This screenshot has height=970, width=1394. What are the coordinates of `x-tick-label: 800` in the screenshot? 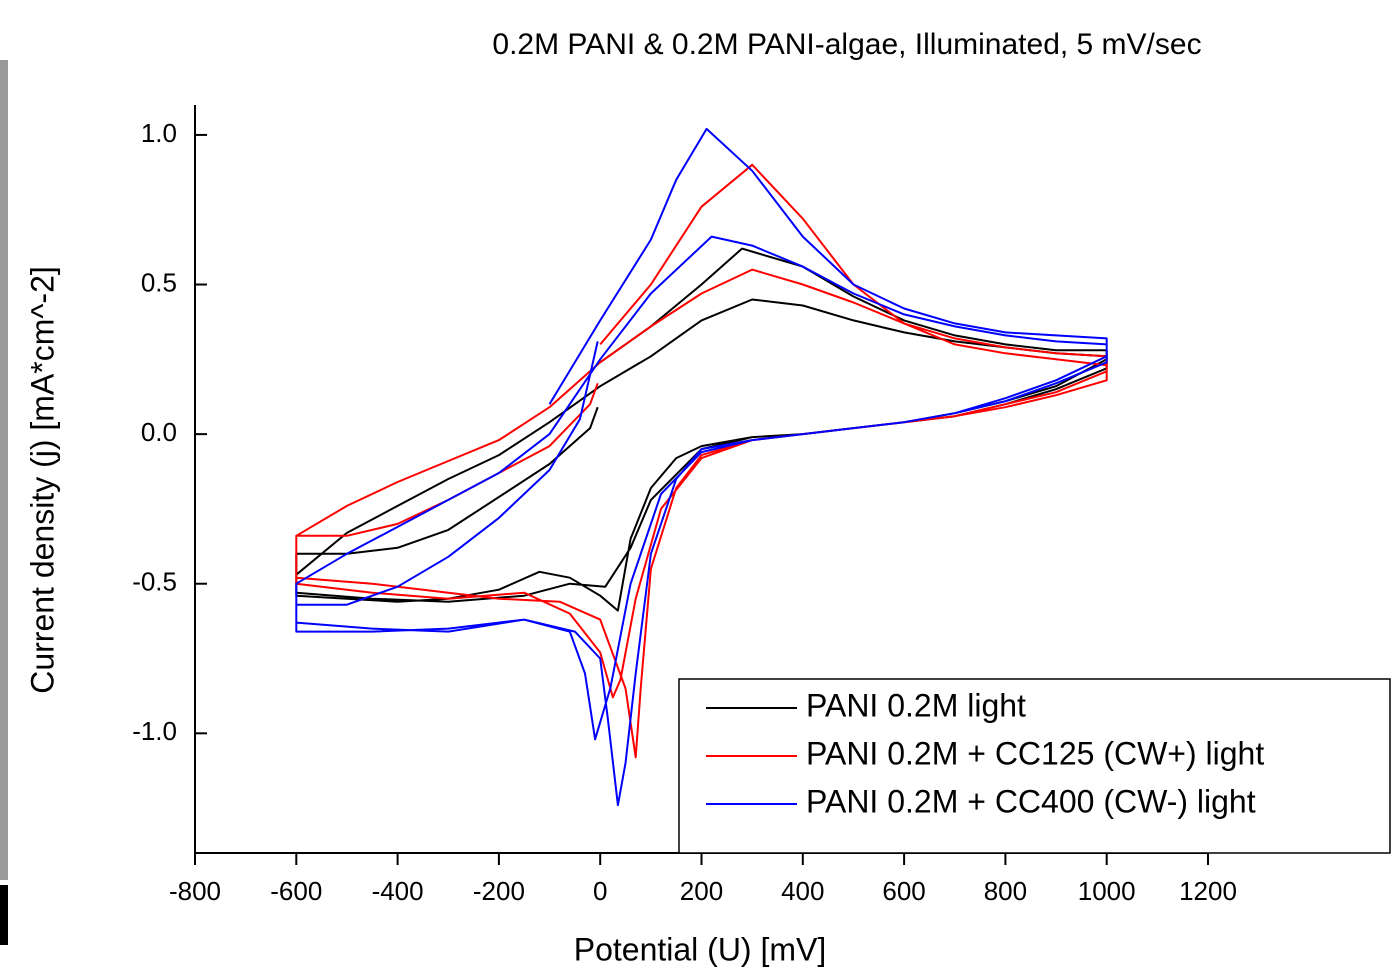 It's located at (1005, 891).